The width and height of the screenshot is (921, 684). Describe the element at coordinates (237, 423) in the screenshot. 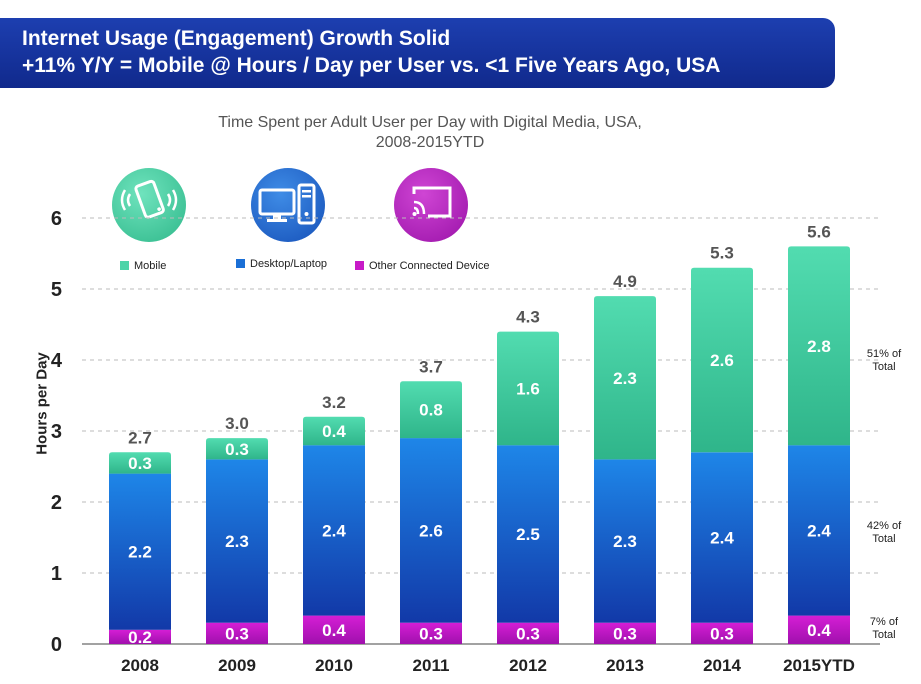

I see `bar-total-label: 3.0` at that location.